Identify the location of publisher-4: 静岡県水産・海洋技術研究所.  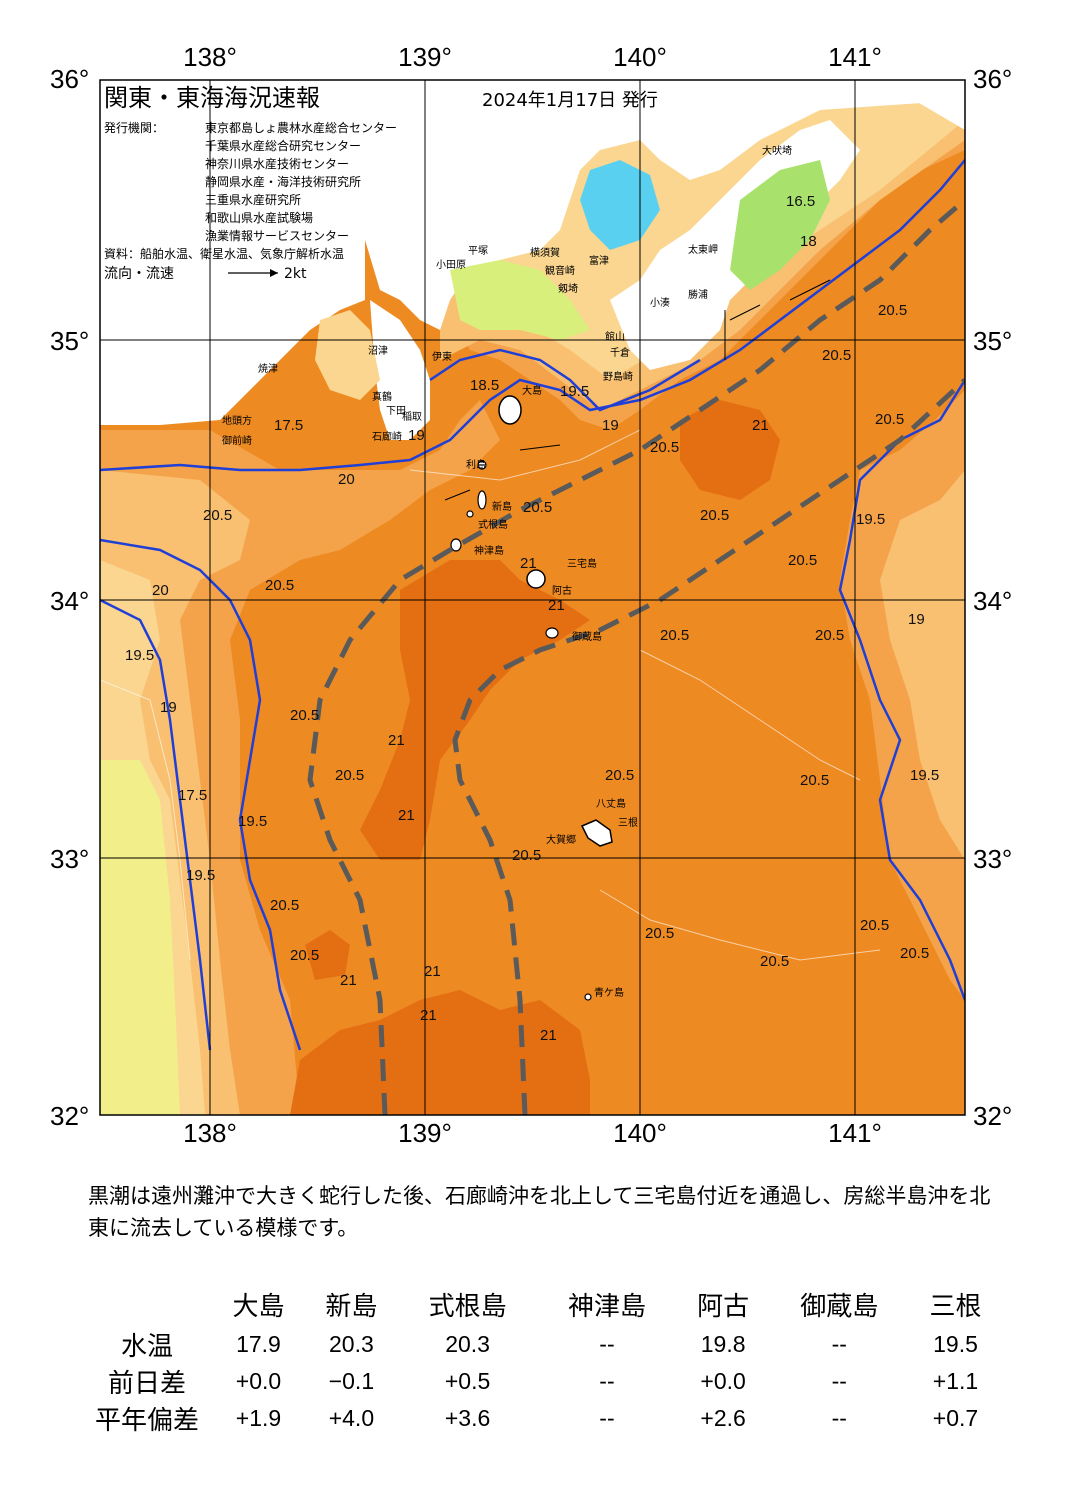
(283, 181).